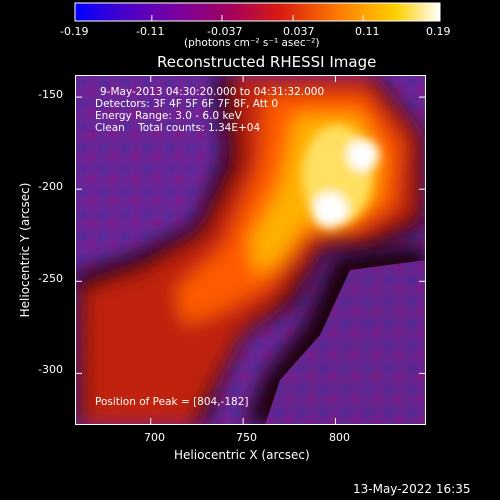 Image resolution: width=500 pixels, height=500 pixels. Describe the element at coordinates (50, 186) in the screenshot. I see `y-tick-label: -200` at that location.